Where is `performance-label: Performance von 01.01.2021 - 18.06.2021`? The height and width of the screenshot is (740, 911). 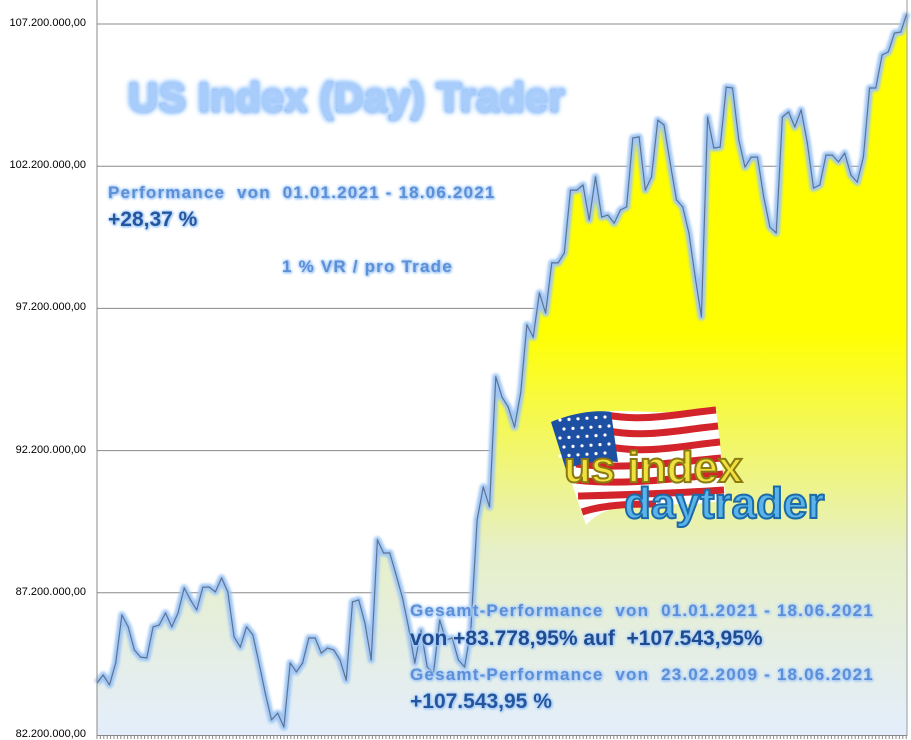
performance-label: Performance von 01.01.2021 - 18.06.2021 is located at coordinates (302, 192).